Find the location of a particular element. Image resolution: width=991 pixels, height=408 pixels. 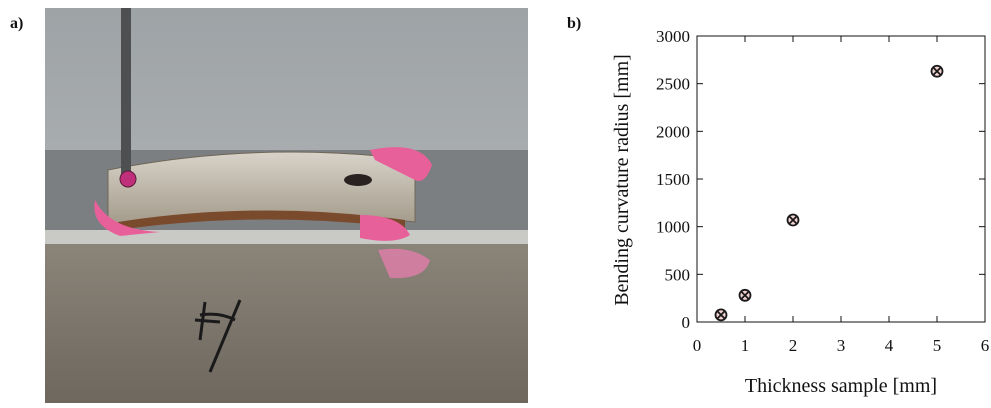

x-tick-label: 5 is located at coordinates (937, 345).